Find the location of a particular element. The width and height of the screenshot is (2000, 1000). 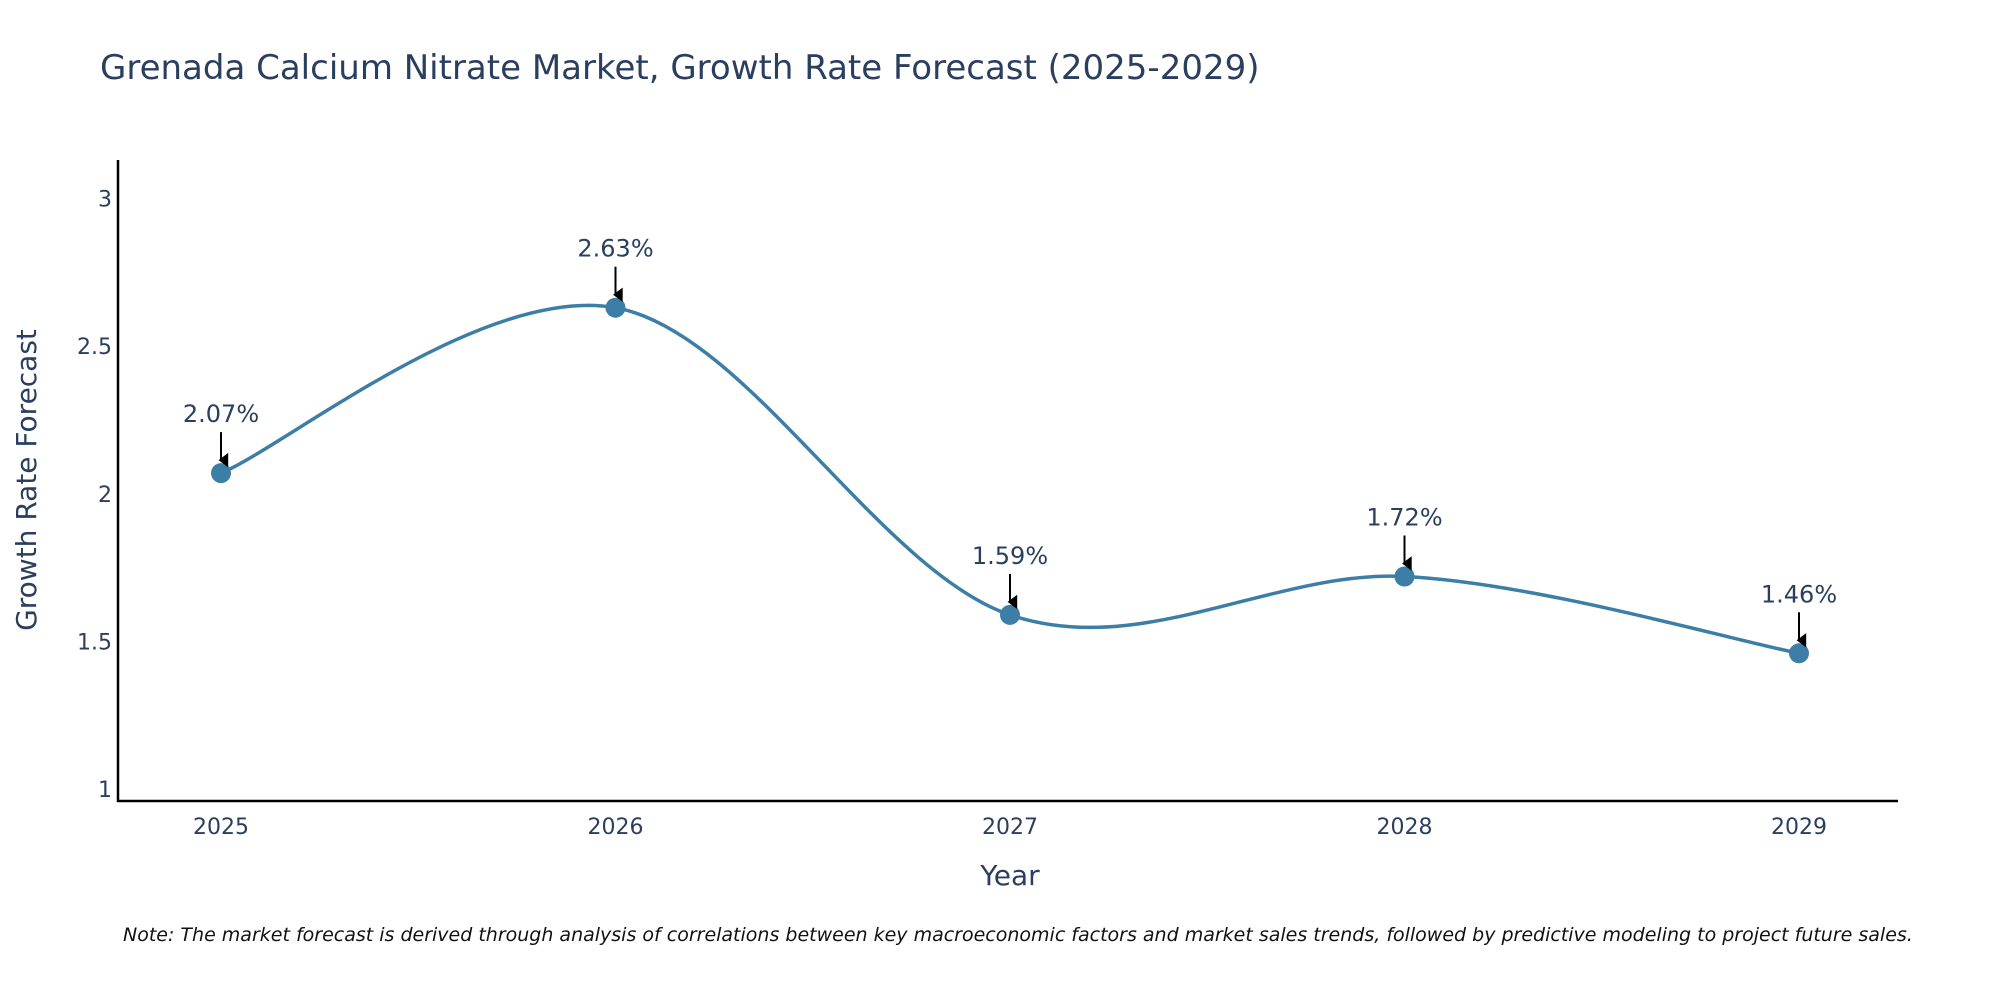

data-label: 1.72% is located at coordinates (1404, 518).